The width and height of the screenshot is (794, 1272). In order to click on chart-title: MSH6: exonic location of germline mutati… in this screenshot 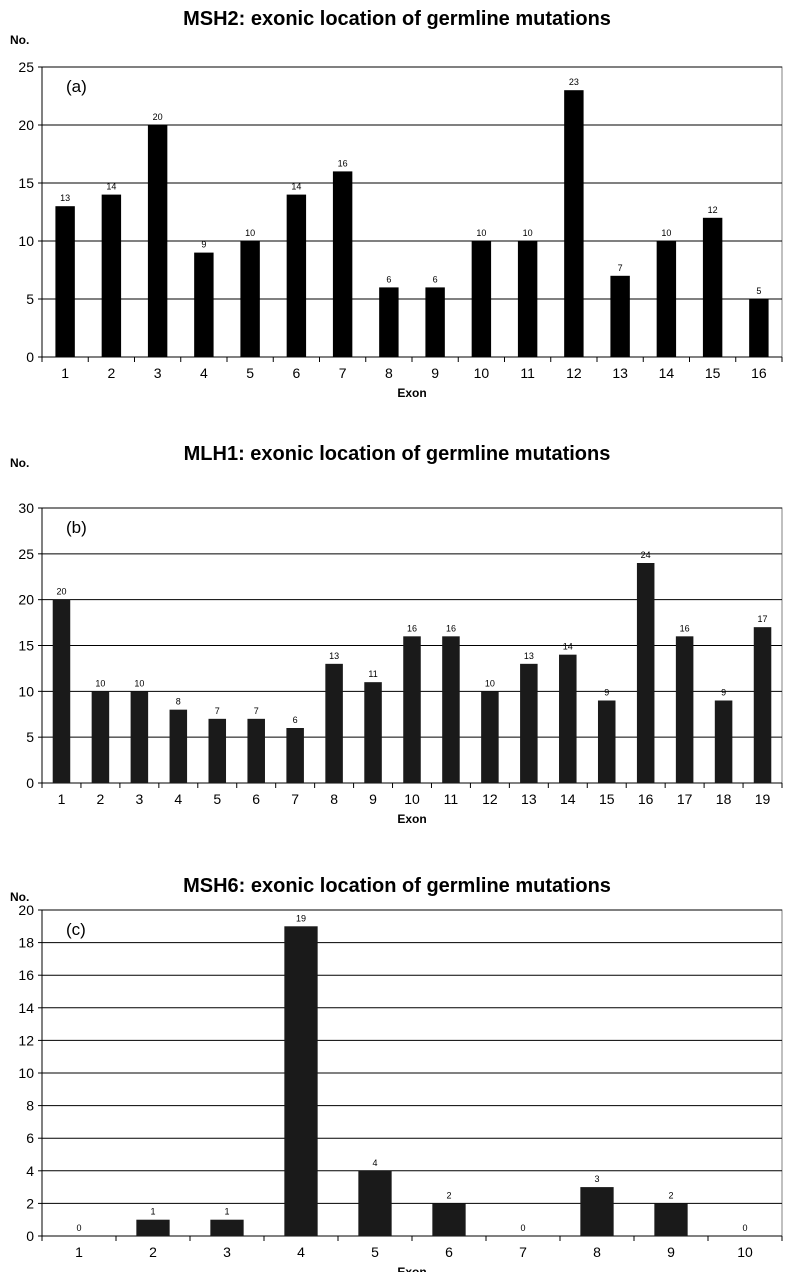, I will do `click(397, 886)`.